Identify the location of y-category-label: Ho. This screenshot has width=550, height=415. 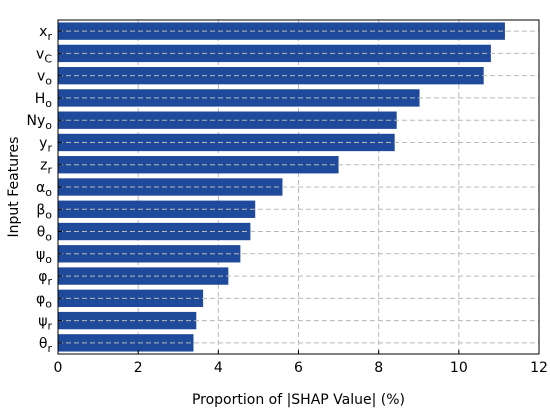
(44, 100).